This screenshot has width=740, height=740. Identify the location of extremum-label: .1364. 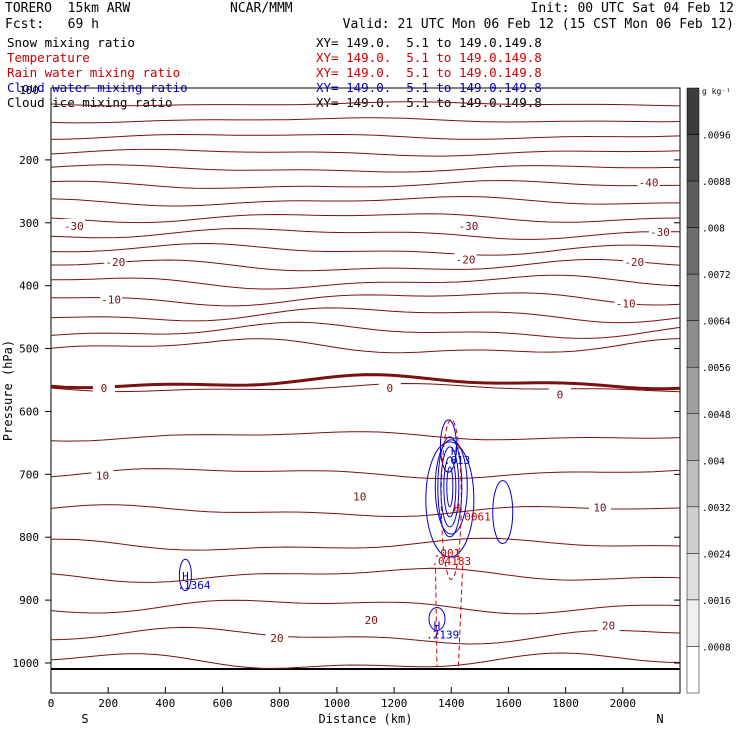
(193, 585).